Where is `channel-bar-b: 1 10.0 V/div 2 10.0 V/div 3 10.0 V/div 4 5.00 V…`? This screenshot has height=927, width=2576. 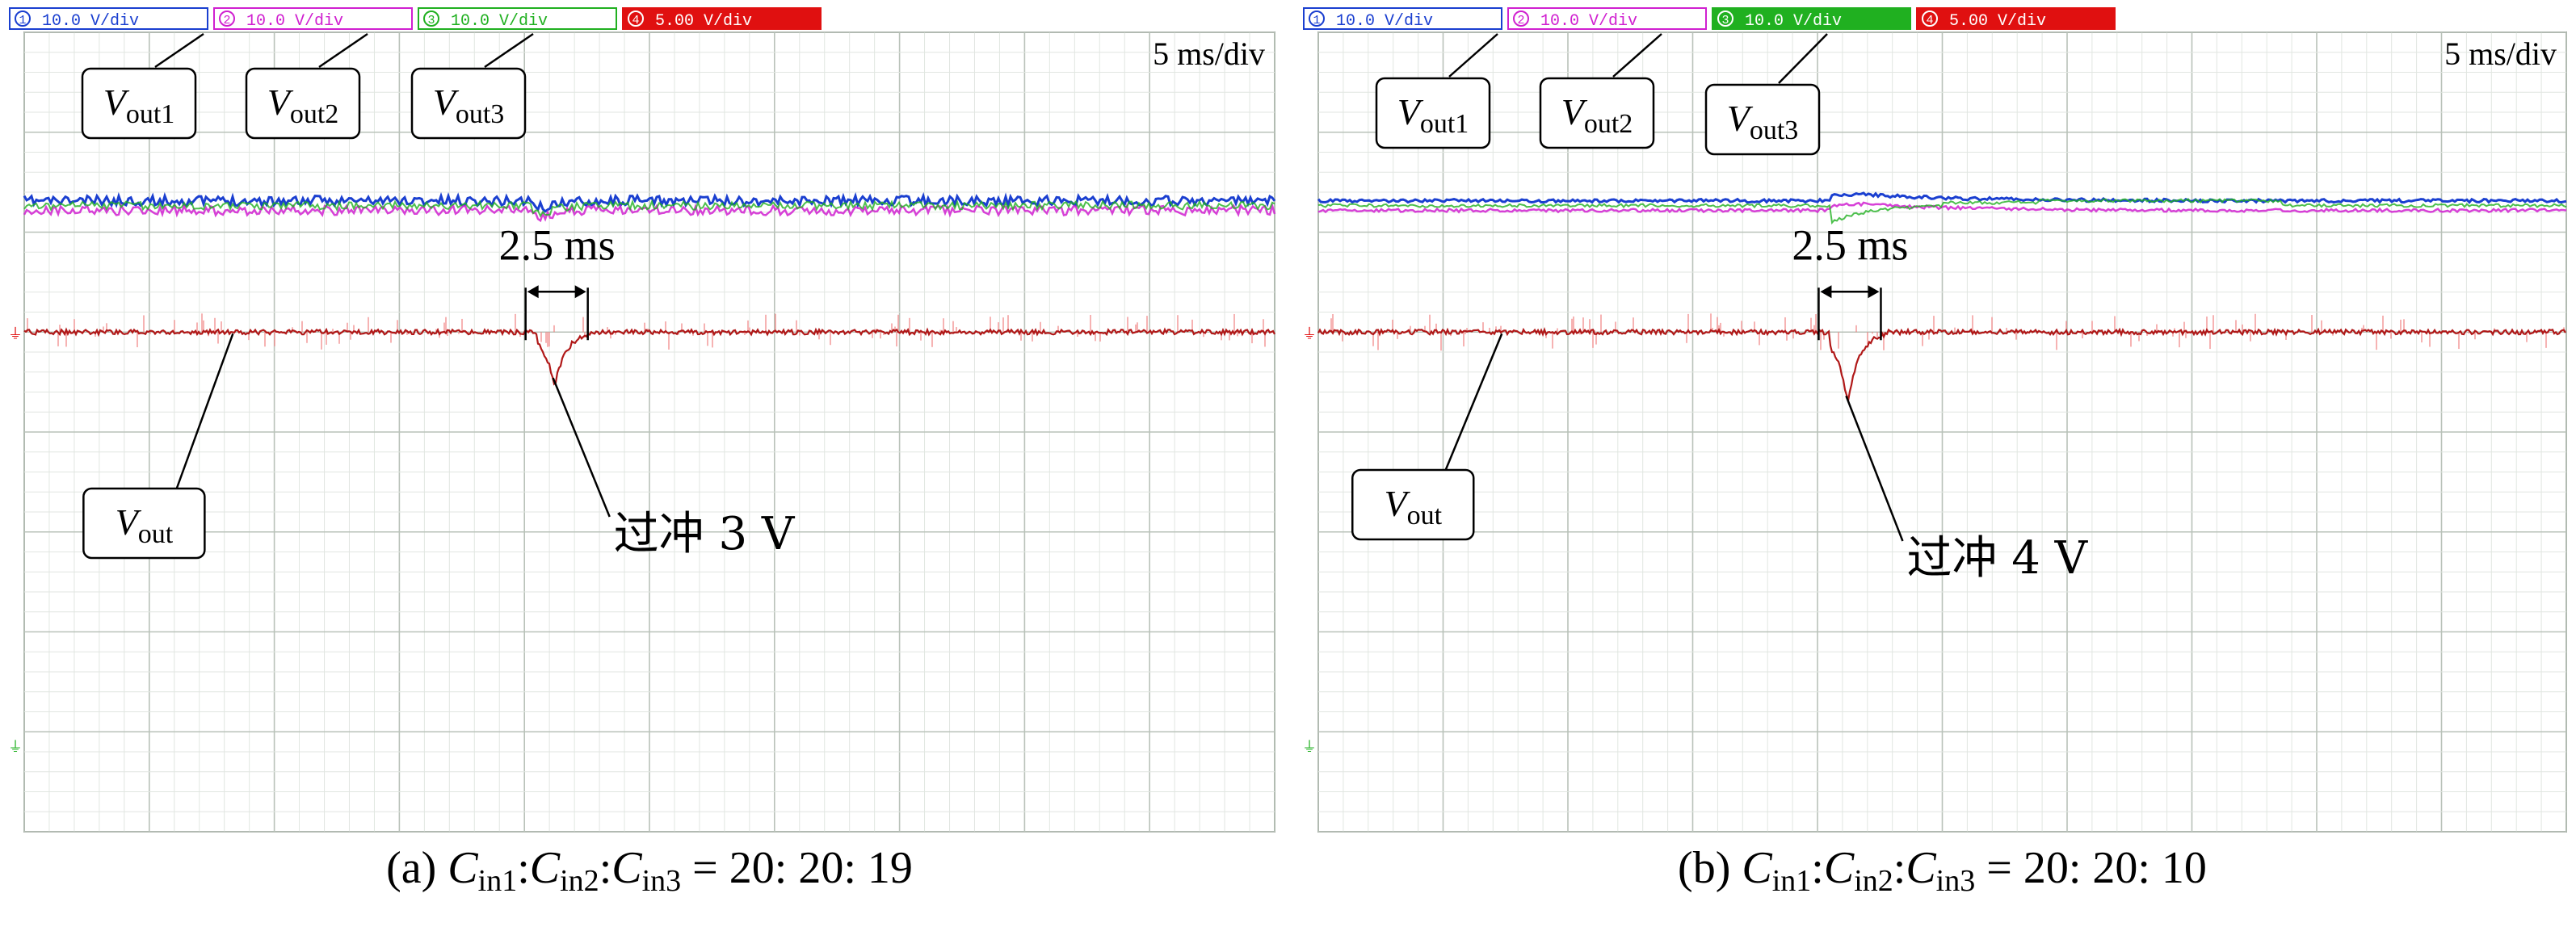
channel-bar-b: 1 10.0 V/div 2 10.0 V/div 3 10.0 V/div 4 5.00 V… is located at coordinates (1710, 19).